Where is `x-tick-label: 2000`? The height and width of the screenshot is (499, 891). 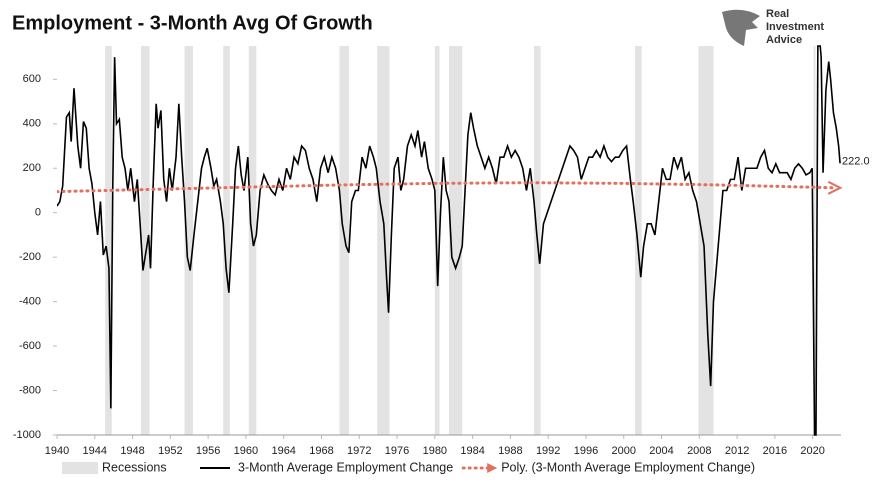 x-tick-label: 2000 is located at coordinates (624, 451).